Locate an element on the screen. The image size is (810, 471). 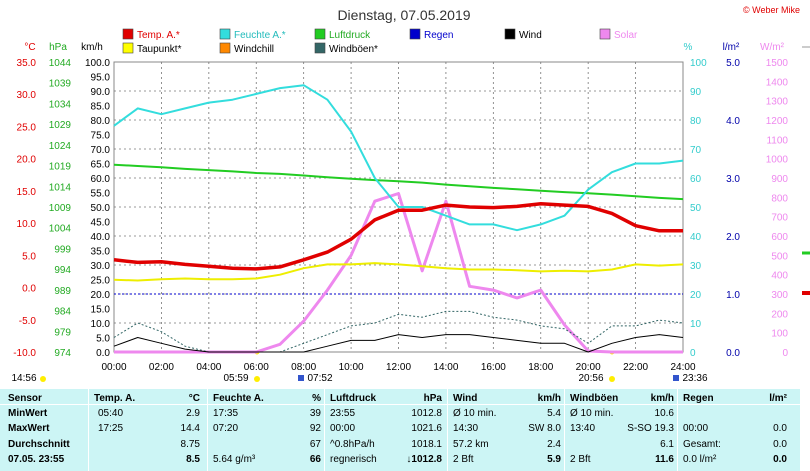
rain-unit: l/m² is located at coordinates (731, 47).